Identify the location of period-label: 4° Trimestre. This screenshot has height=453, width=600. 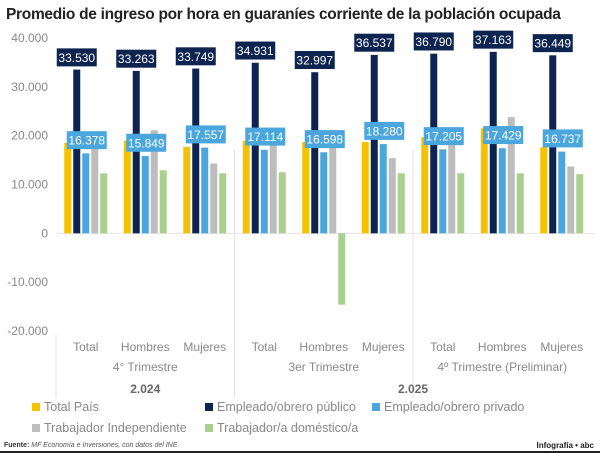
(145, 367).